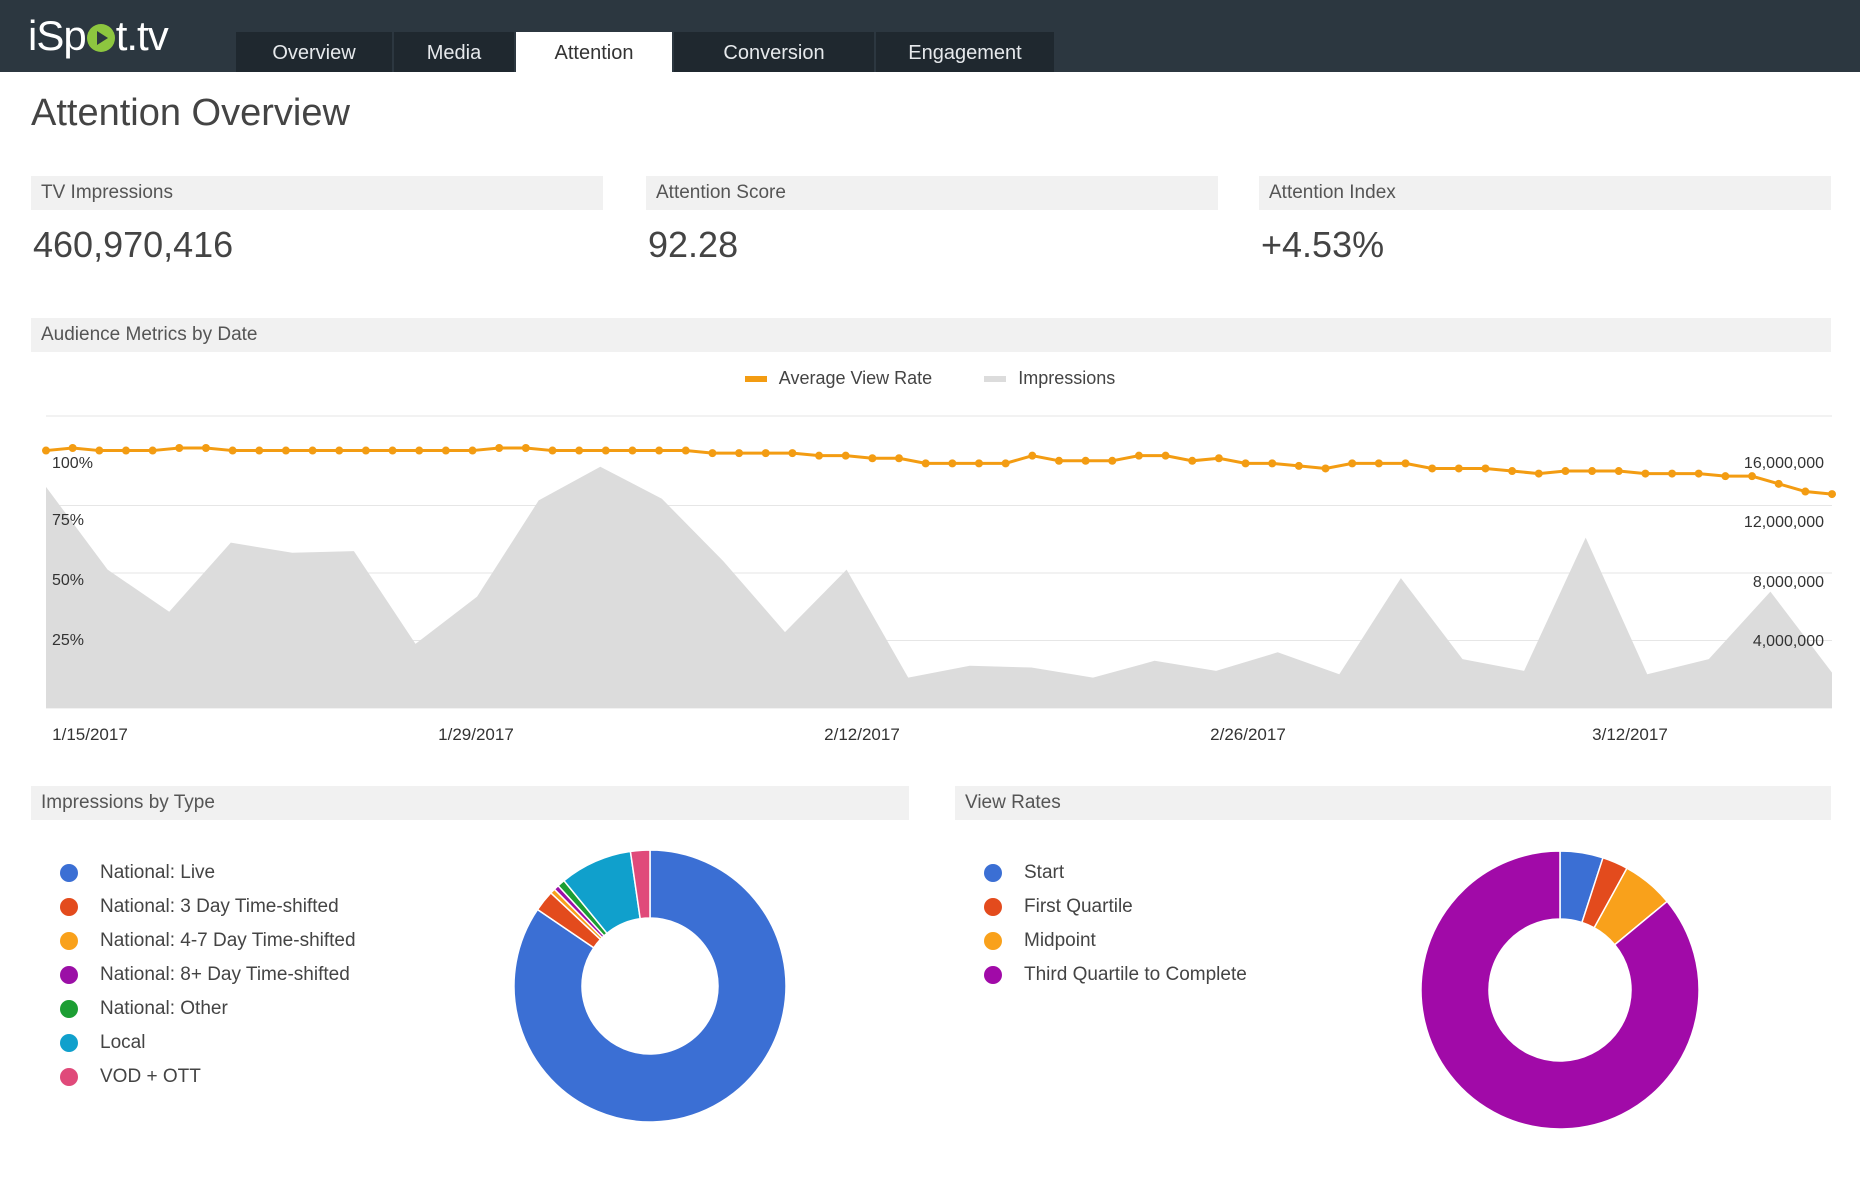  I want to click on legend-item: First Quartile, so click(1115, 907).